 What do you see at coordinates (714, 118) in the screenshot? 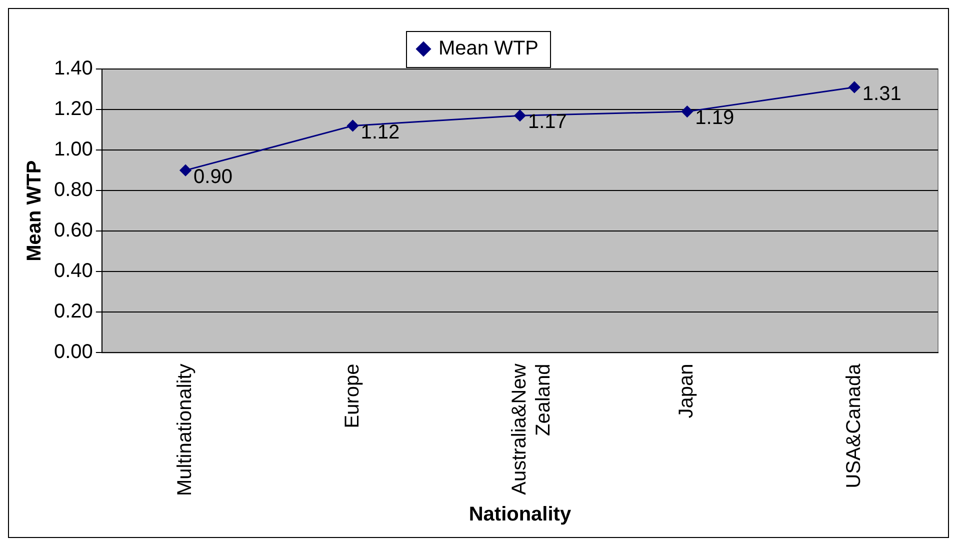
I see `data-label: 1.19` at bounding box center [714, 118].